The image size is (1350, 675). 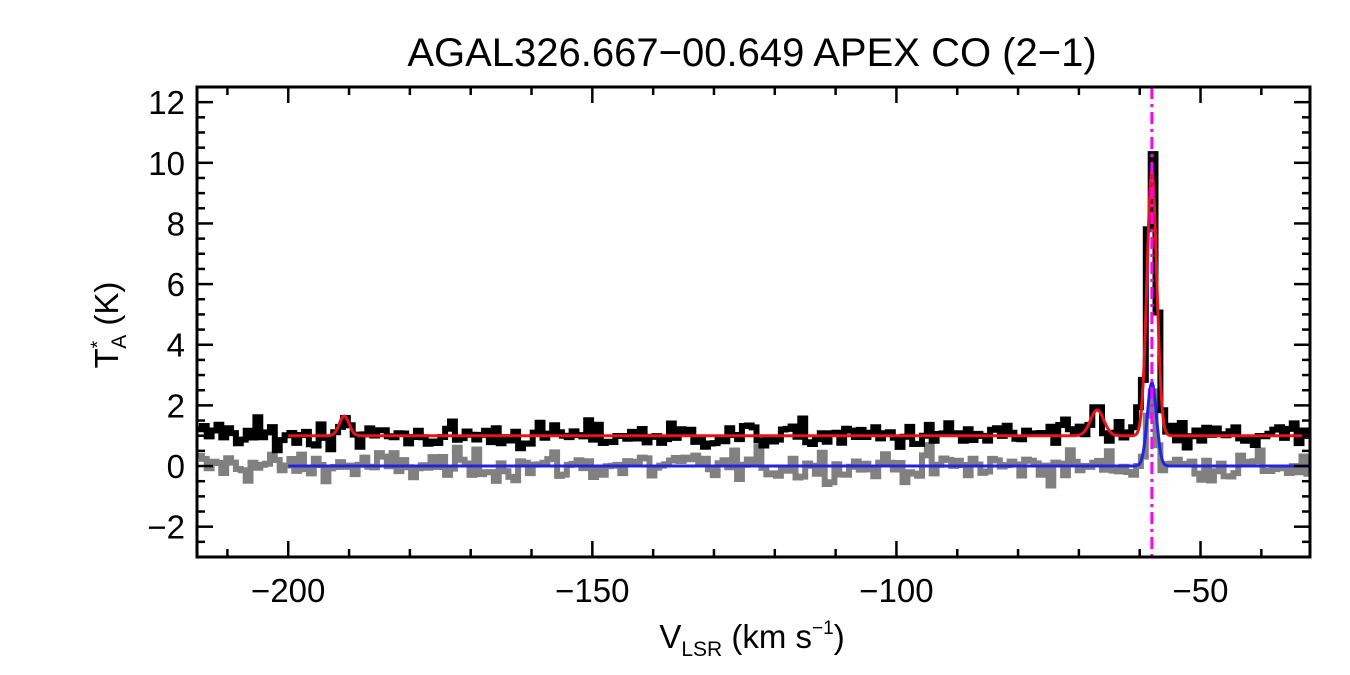 What do you see at coordinates (751, 639) in the screenshot?
I see `x-axis-label: VLSR (km s−1)` at bounding box center [751, 639].